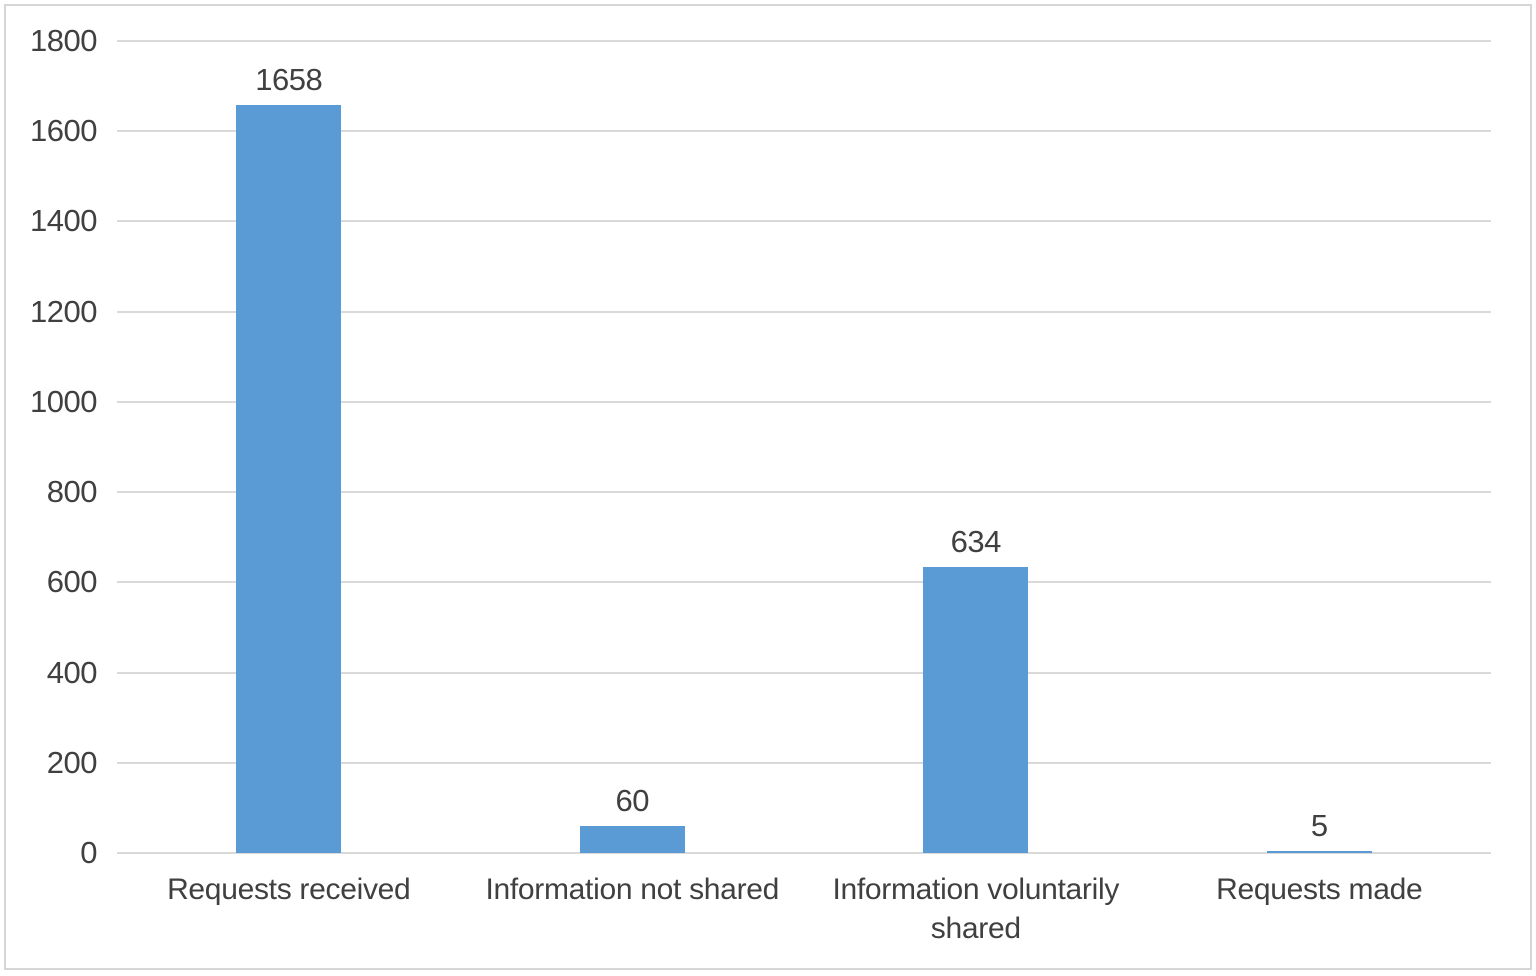 The image size is (1536, 976). I want to click on y-axis-tick-label: 0, so click(88, 852).